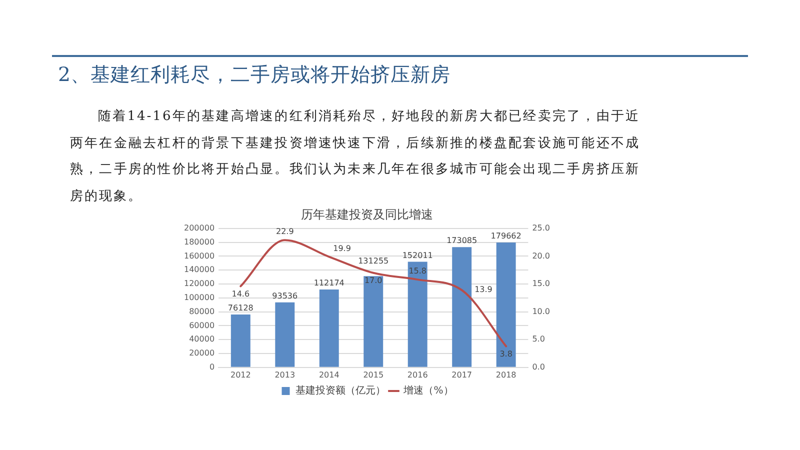 This screenshot has width=800, height=450. What do you see at coordinates (541, 311) in the screenshot?
I see `y2-tick-label: 10.0` at bounding box center [541, 311].